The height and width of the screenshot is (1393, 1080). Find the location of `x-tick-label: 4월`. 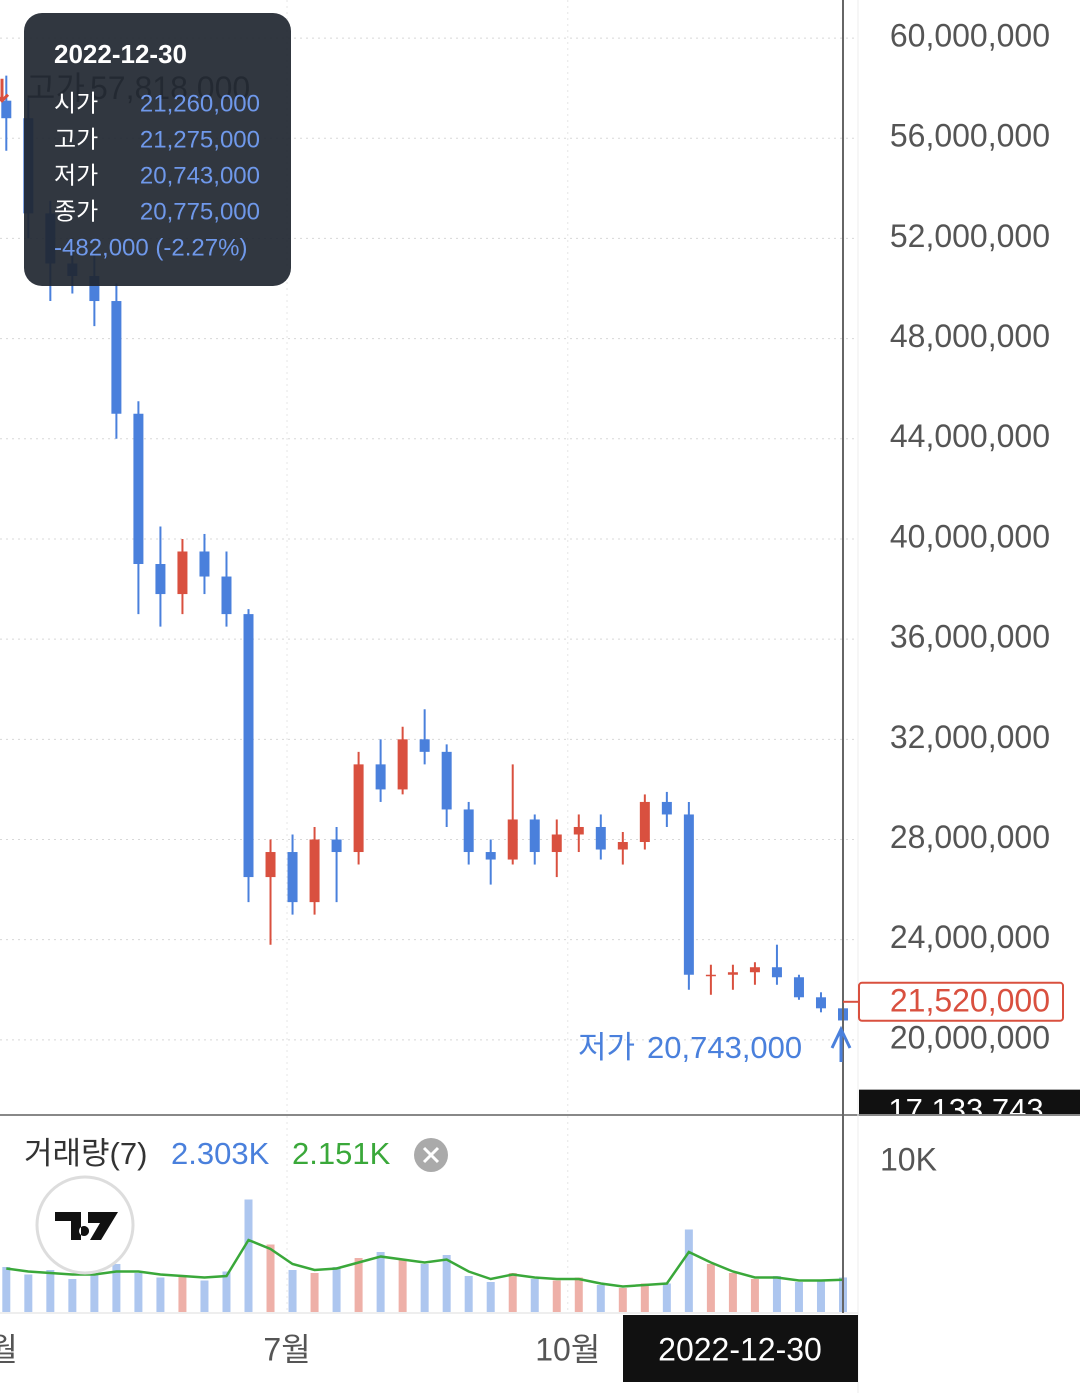

x-tick-label: 4월 is located at coordinates (9, 1349).